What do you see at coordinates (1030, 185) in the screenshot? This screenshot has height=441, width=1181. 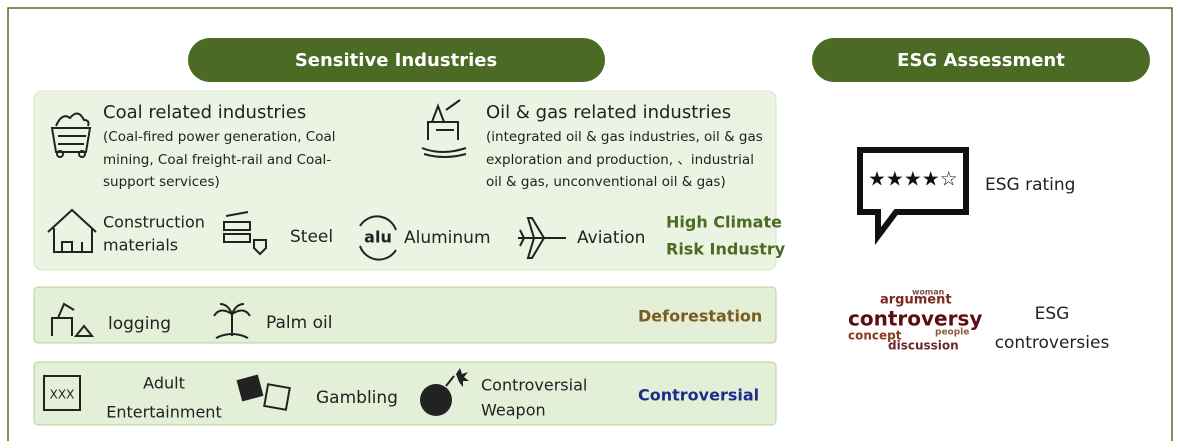 I see `esg-item: ESG rating` at bounding box center [1030, 185].